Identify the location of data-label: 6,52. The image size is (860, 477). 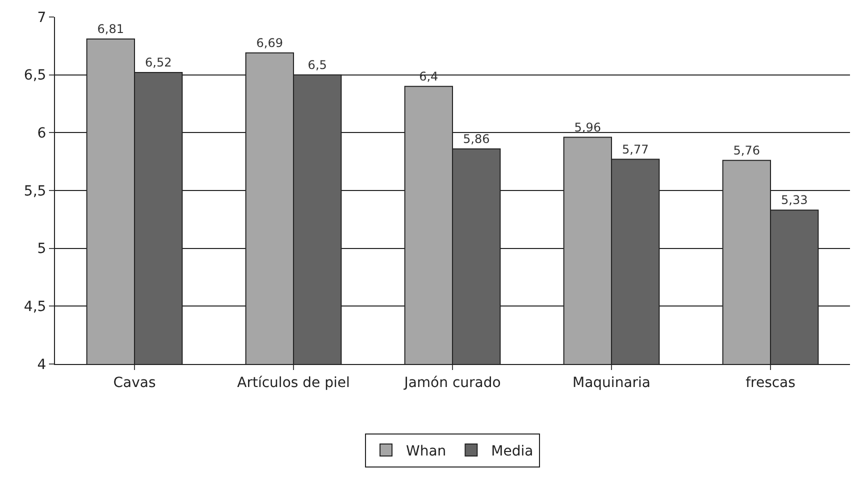
(158, 63).